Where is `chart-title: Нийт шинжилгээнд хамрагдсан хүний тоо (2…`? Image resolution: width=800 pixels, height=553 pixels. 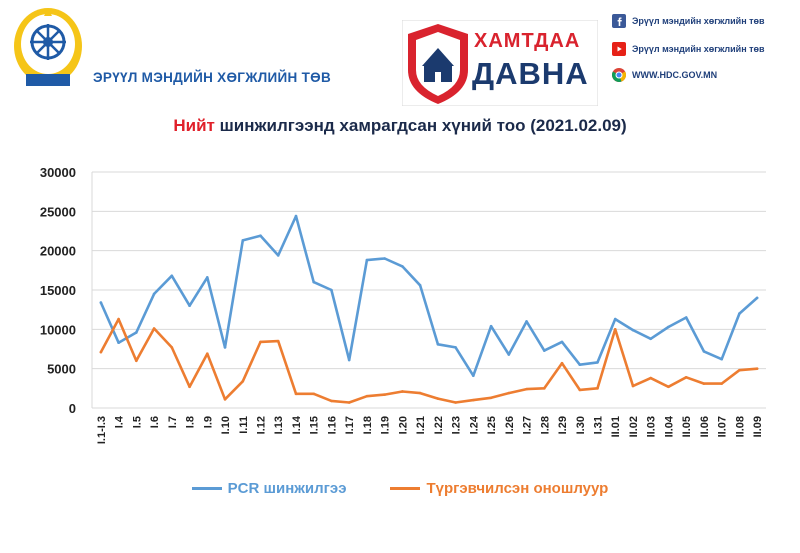 chart-title: Нийт шинжилгээнд хамрагдсан хүний тоо (2… is located at coordinates (400, 126).